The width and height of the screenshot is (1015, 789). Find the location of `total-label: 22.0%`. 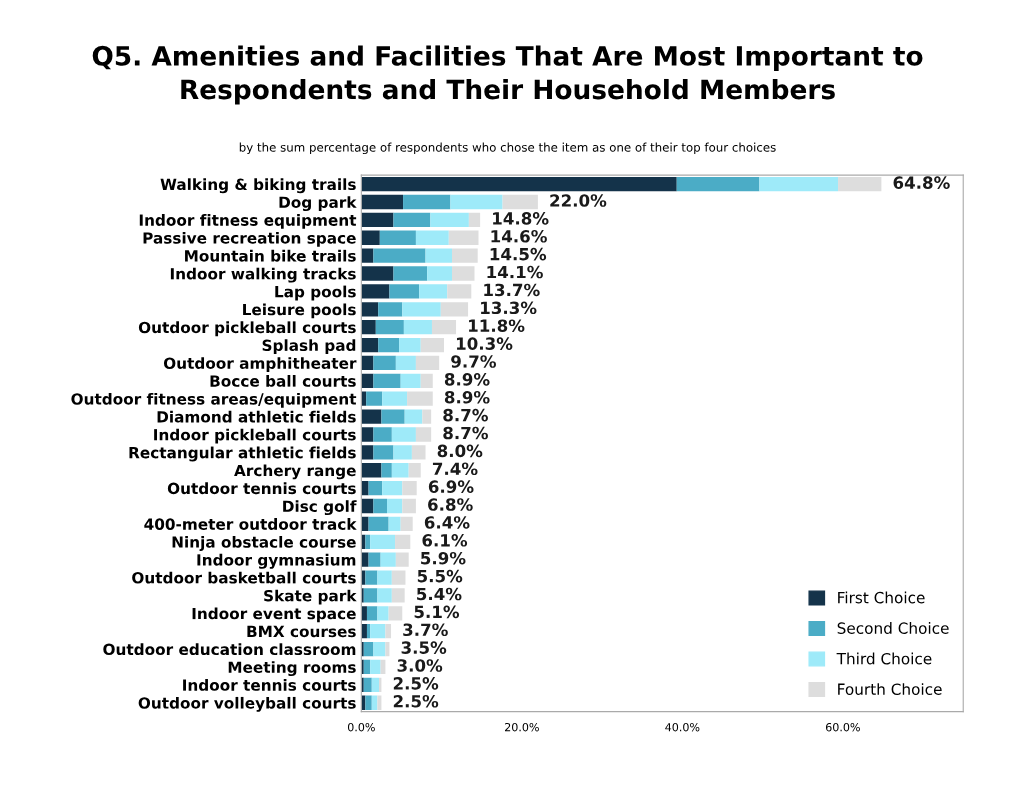

total-label: 22.0% is located at coordinates (578, 200).